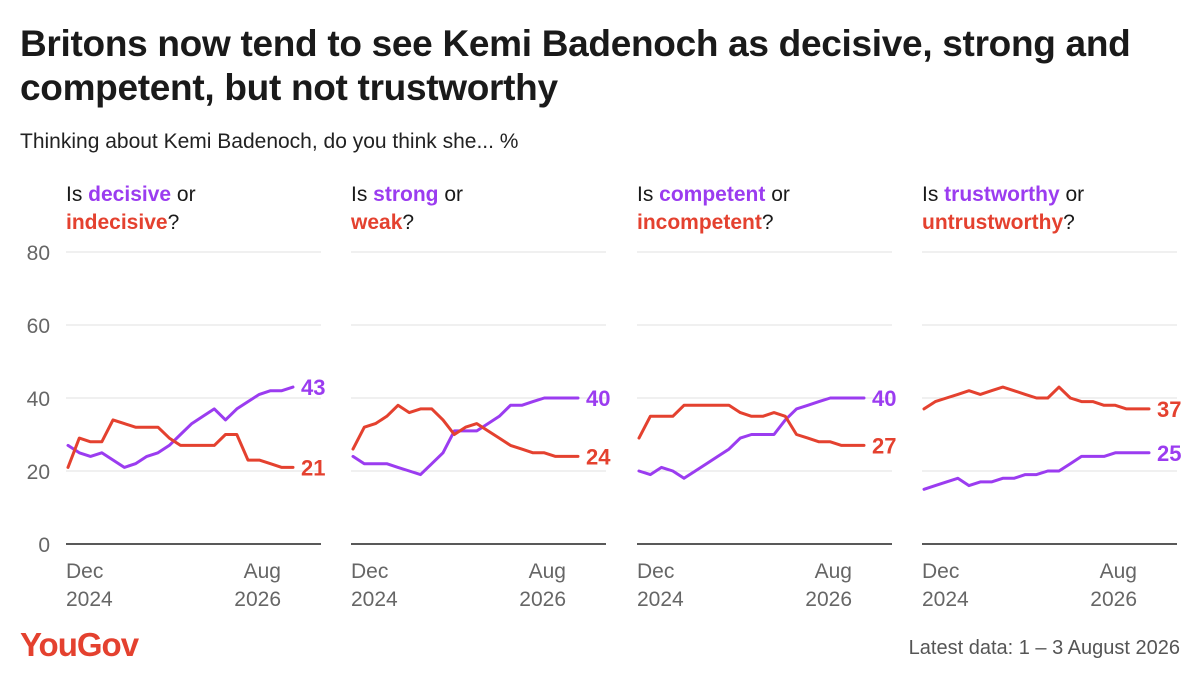 The image size is (1200, 687). What do you see at coordinates (38, 253) in the screenshot?
I see `y-tick-label: 80` at bounding box center [38, 253].